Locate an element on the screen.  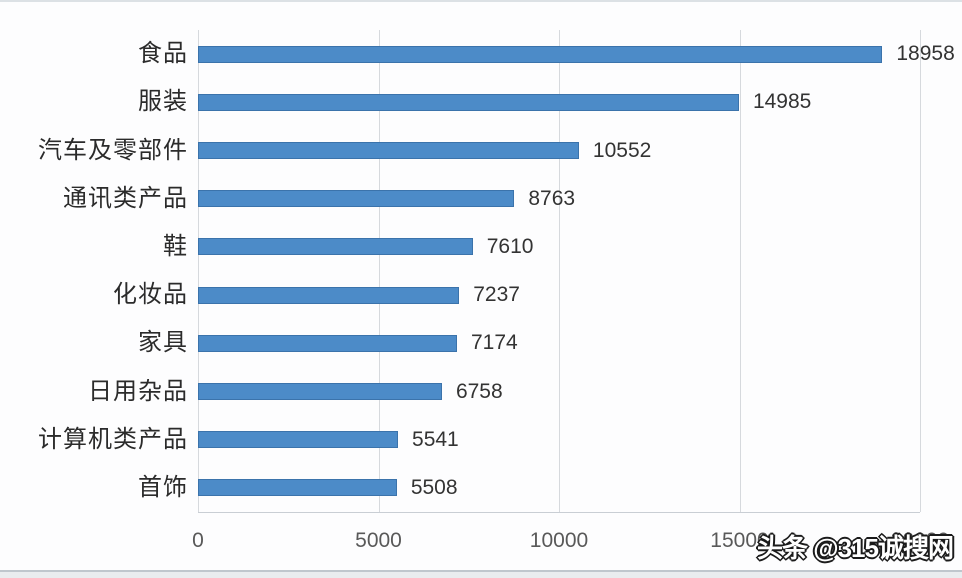
value-label: 18958 is located at coordinates (925, 54).